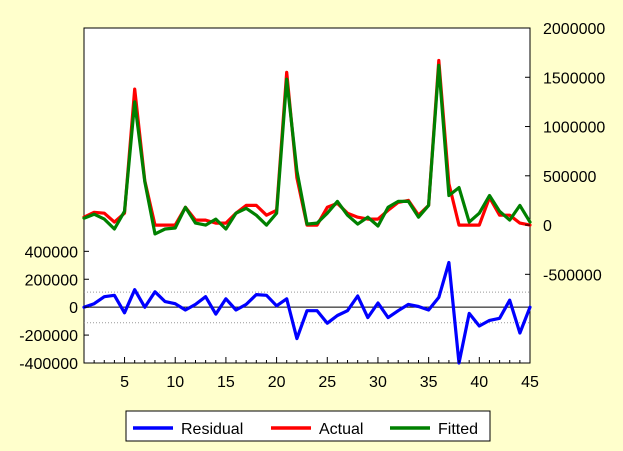  What do you see at coordinates (341, 429) in the screenshot?
I see `legend-label-actual: Actual` at bounding box center [341, 429].